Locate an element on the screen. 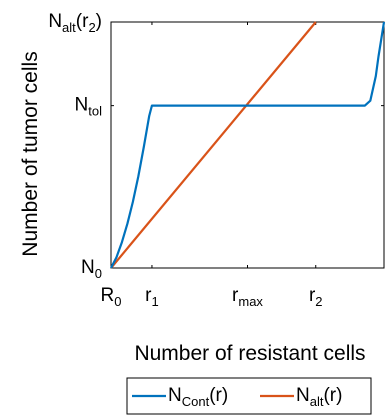 This screenshot has height=420, width=389. y-axis-ticks: N0 Ntol Nalt(r2) is located at coordinates (75, 146).